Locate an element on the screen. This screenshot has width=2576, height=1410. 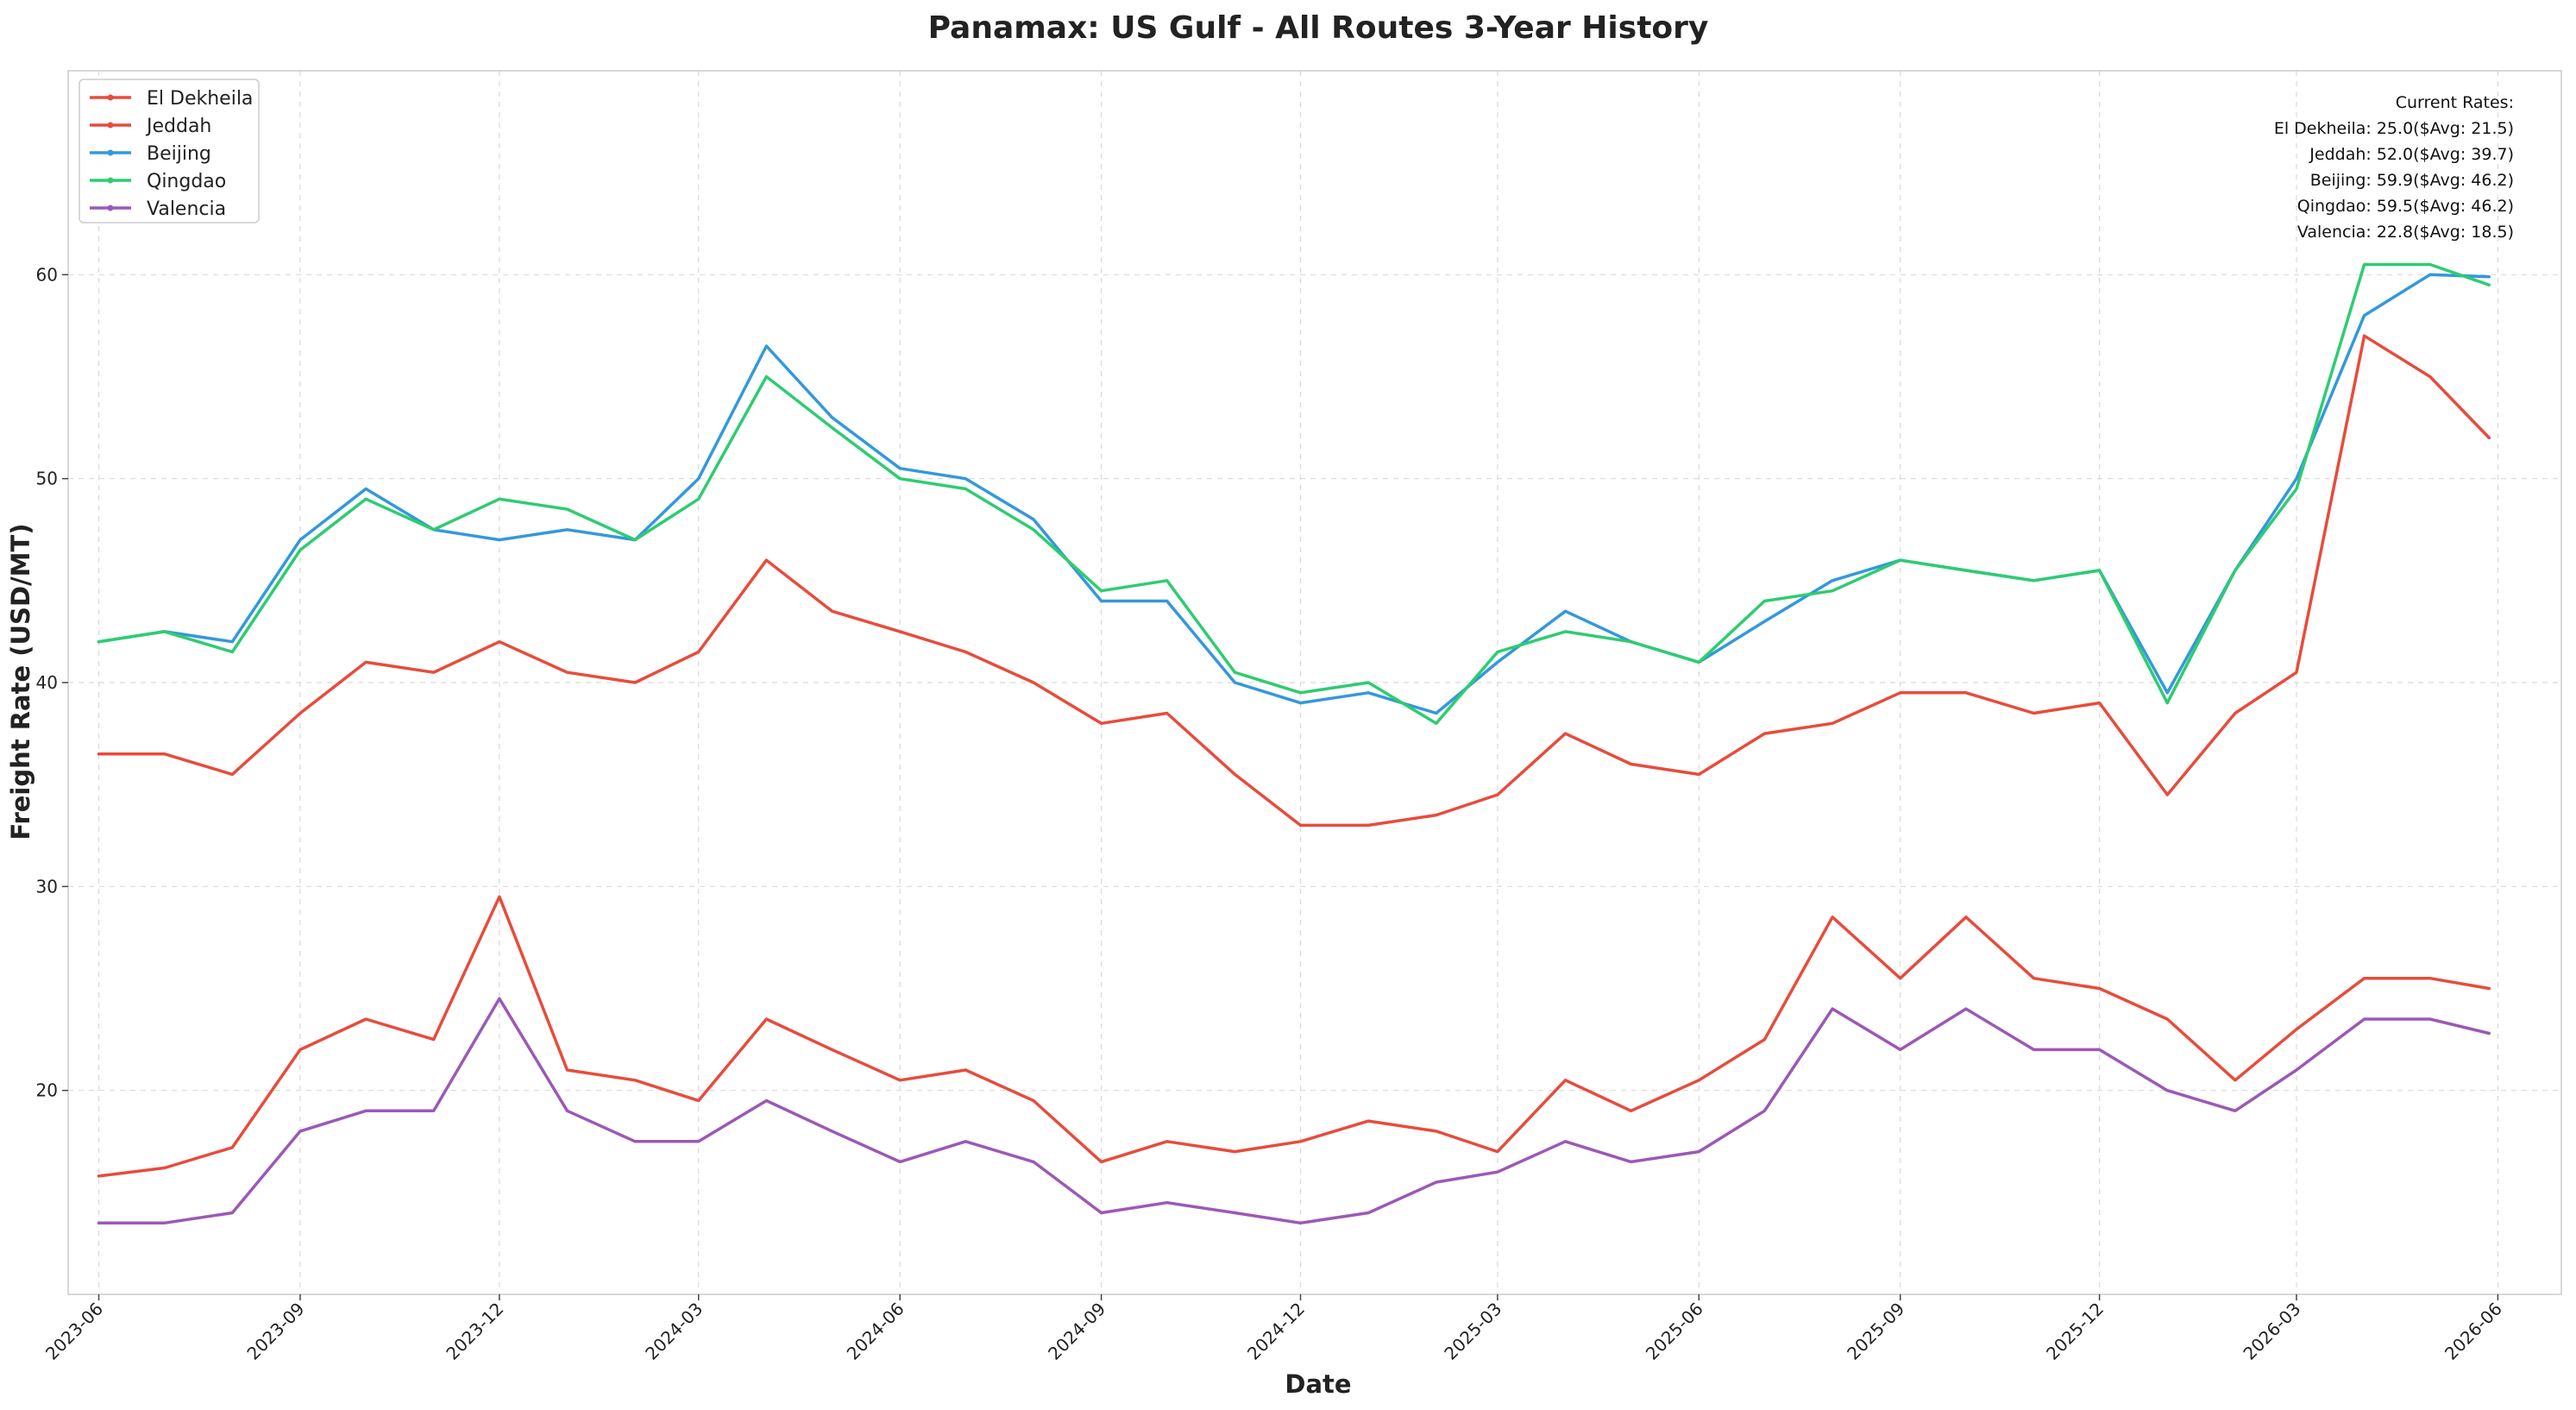
y-tick-label: 30 is located at coordinates (47, 886).